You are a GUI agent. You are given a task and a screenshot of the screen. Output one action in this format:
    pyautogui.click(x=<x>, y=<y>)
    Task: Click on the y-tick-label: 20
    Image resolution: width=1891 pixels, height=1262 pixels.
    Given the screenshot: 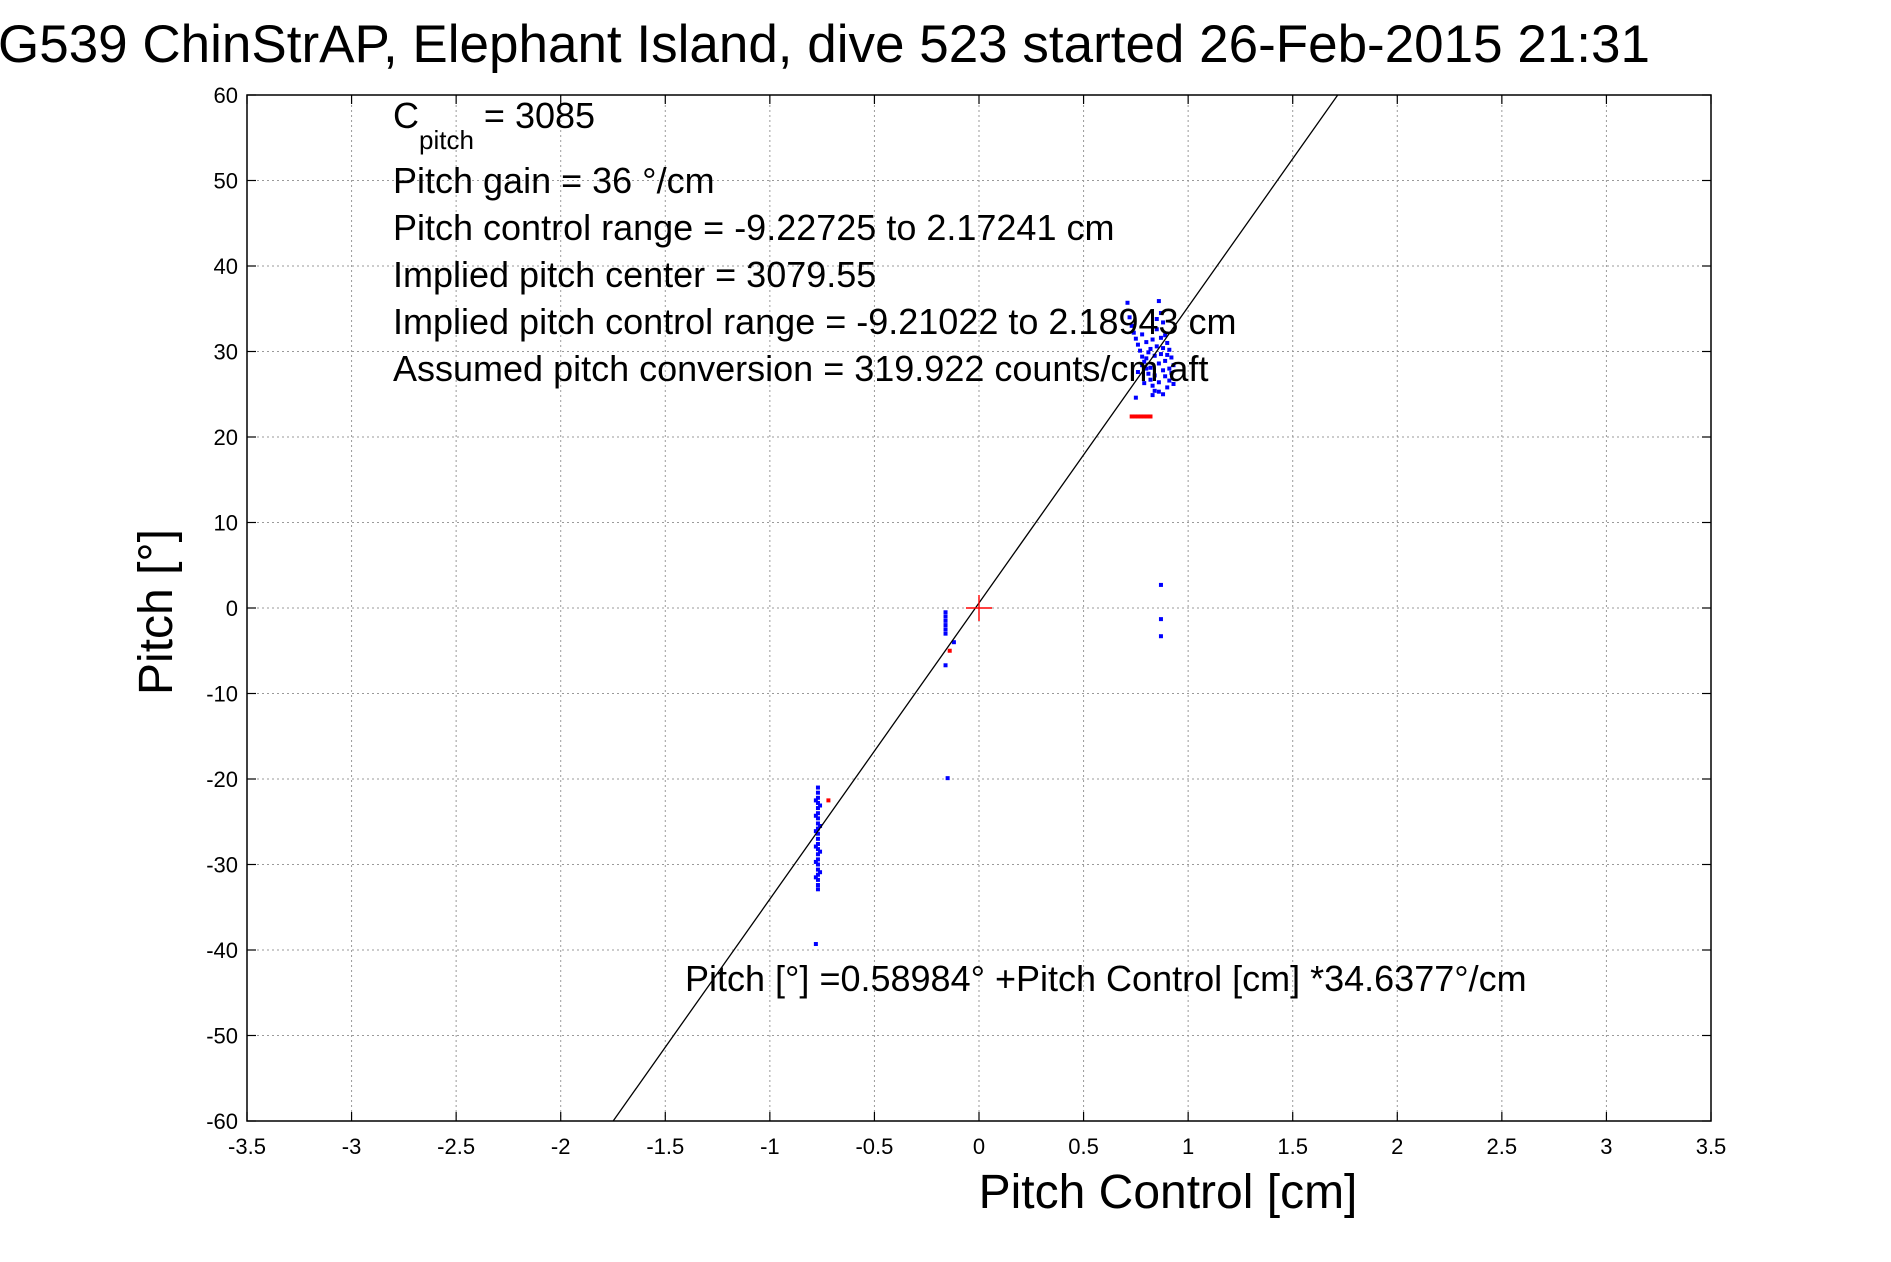 What is the action you would take?
    pyautogui.click(x=226, y=437)
    